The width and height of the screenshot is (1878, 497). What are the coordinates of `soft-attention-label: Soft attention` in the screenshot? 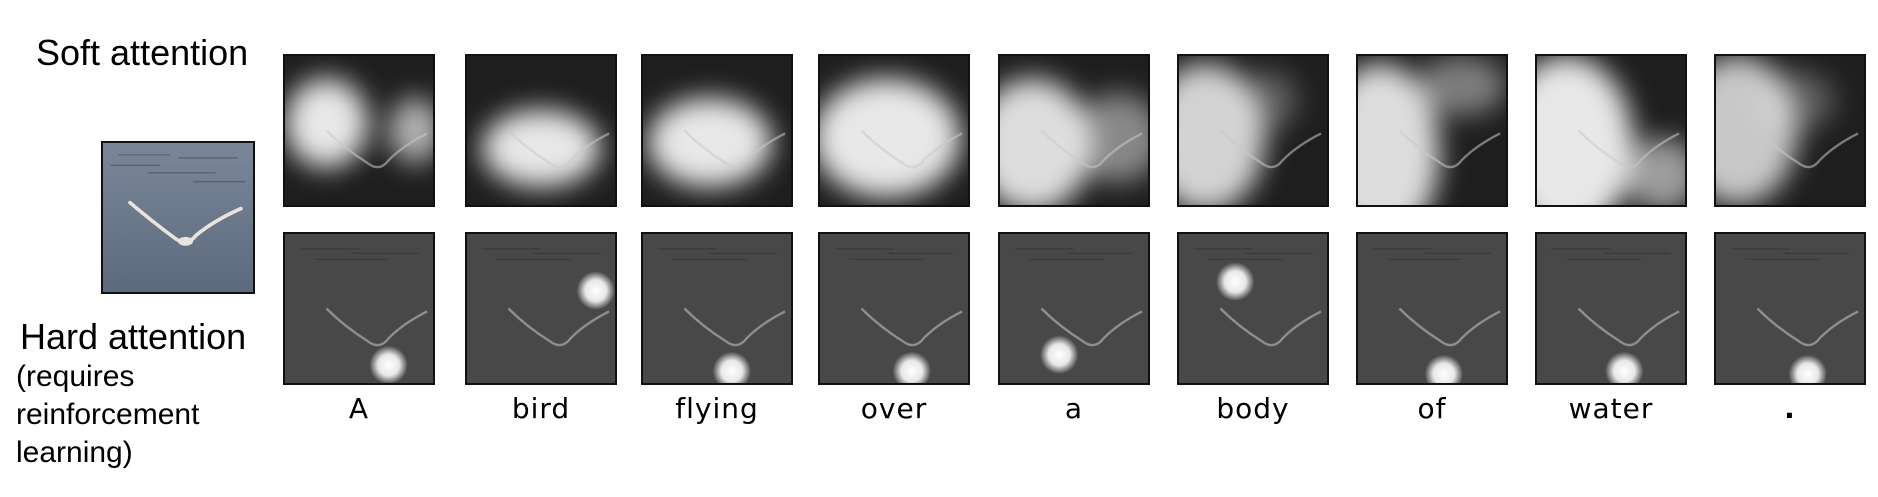 It's located at (142, 52).